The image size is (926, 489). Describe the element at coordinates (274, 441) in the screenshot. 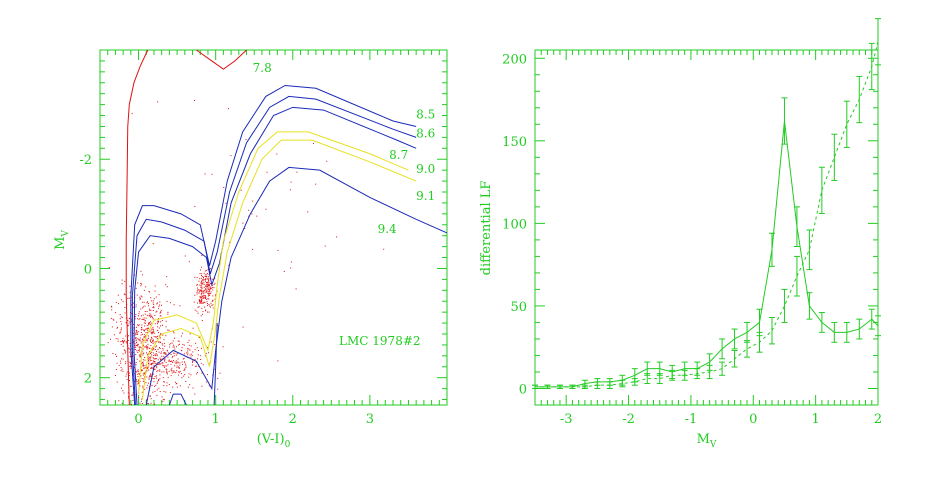

I see `x-axis-label: (V-I)0` at that location.